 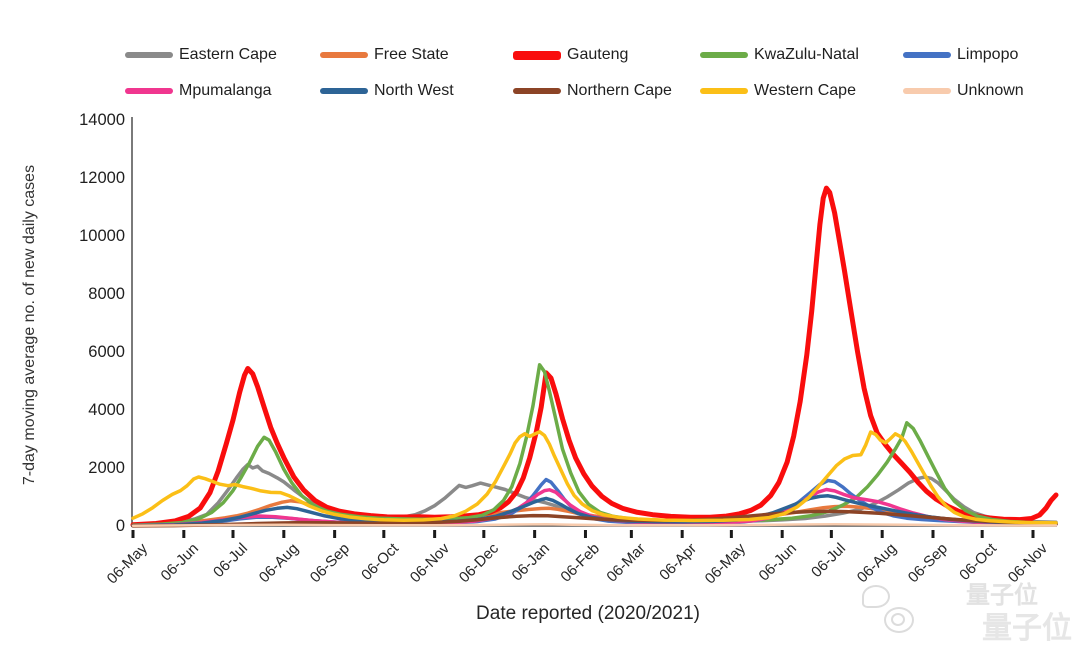 I want to click on legend-item-gauteng: Gauteng, so click(x=570, y=55).